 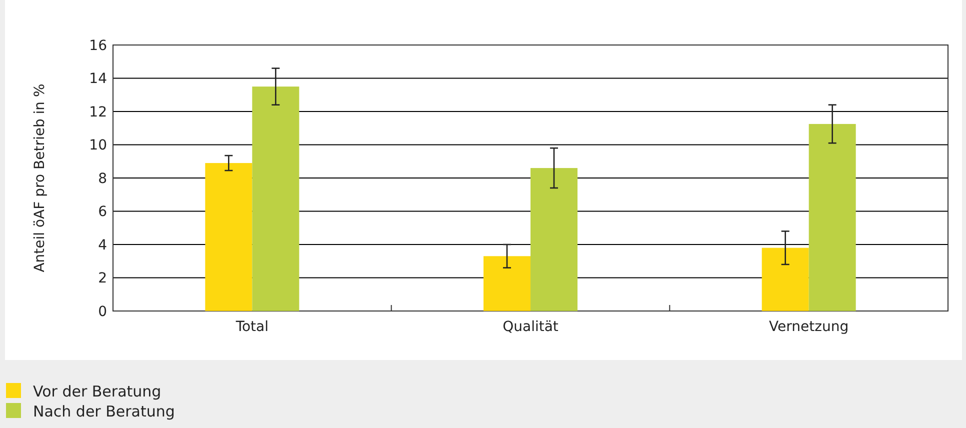 What do you see at coordinates (102, 278) in the screenshot?
I see `y-tick-label: 2` at bounding box center [102, 278].